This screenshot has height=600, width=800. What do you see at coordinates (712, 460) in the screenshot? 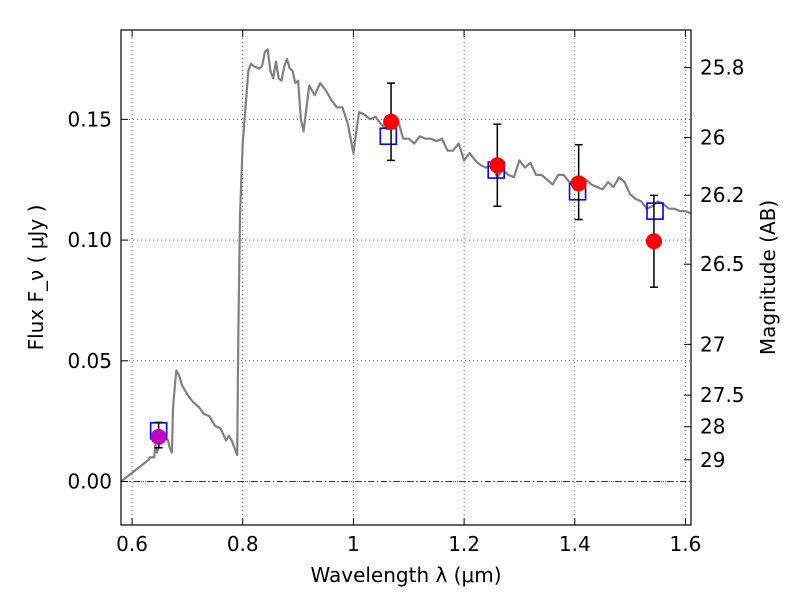
I see `mag-tick-label: 29` at bounding box center [712, 460].